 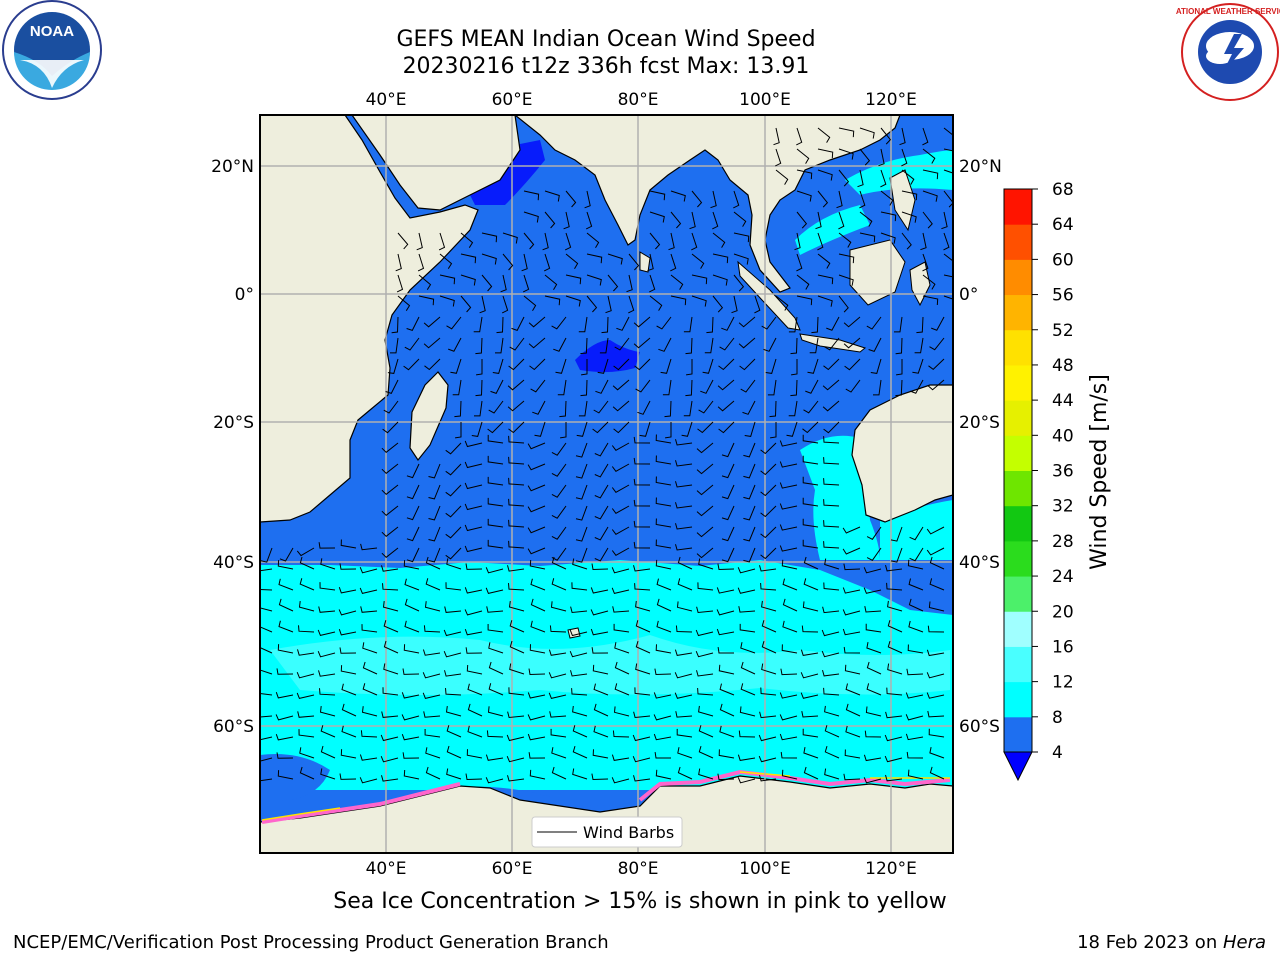 I want to click on lat-tick-right-3: 40°S, so click(x=979, y=563).